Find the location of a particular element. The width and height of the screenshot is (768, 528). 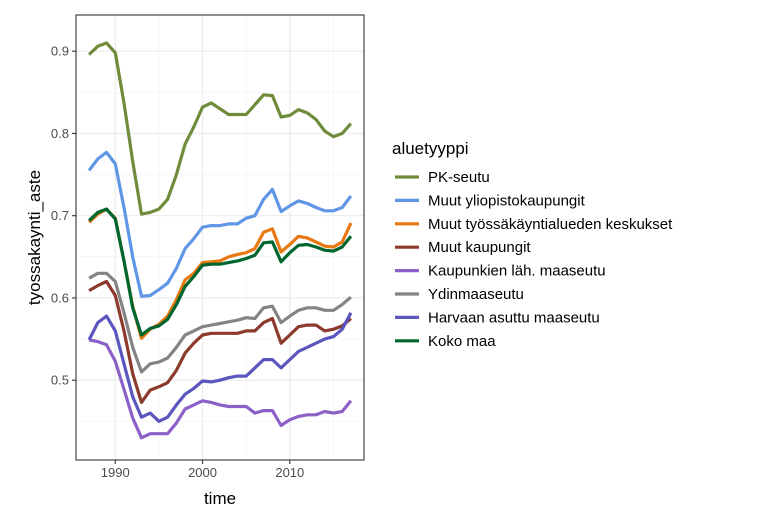

y-tick-label: 0.9 is located at coordinates (60, 51).